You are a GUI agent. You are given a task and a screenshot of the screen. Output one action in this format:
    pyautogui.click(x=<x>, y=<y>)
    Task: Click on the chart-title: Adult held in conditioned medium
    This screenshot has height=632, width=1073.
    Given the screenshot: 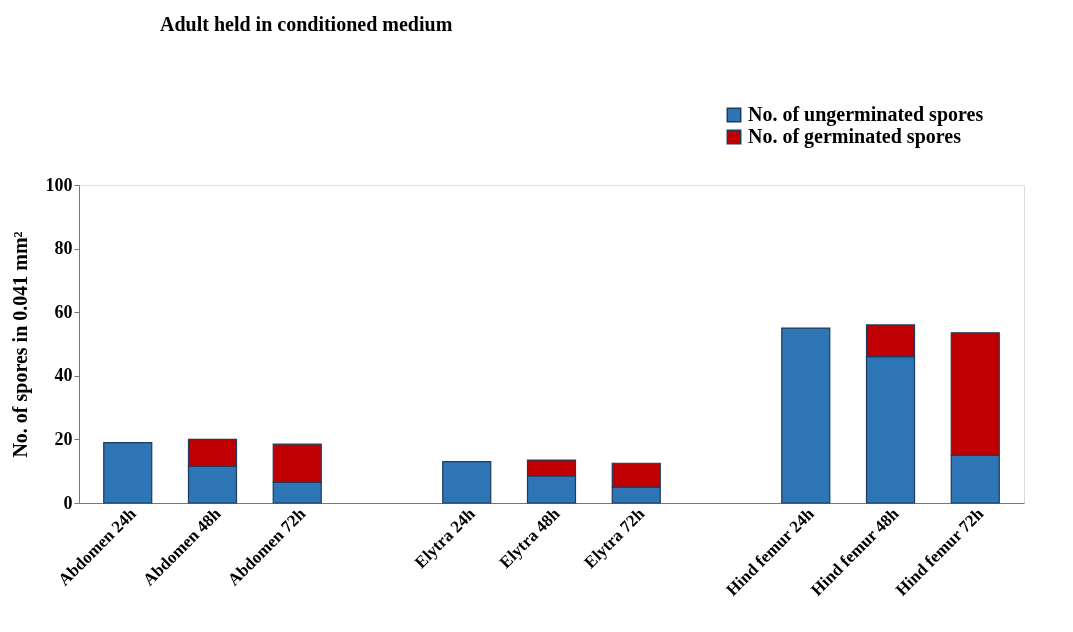 What is the action you would take?
    pyautogui.click(x=306, y=24)
    